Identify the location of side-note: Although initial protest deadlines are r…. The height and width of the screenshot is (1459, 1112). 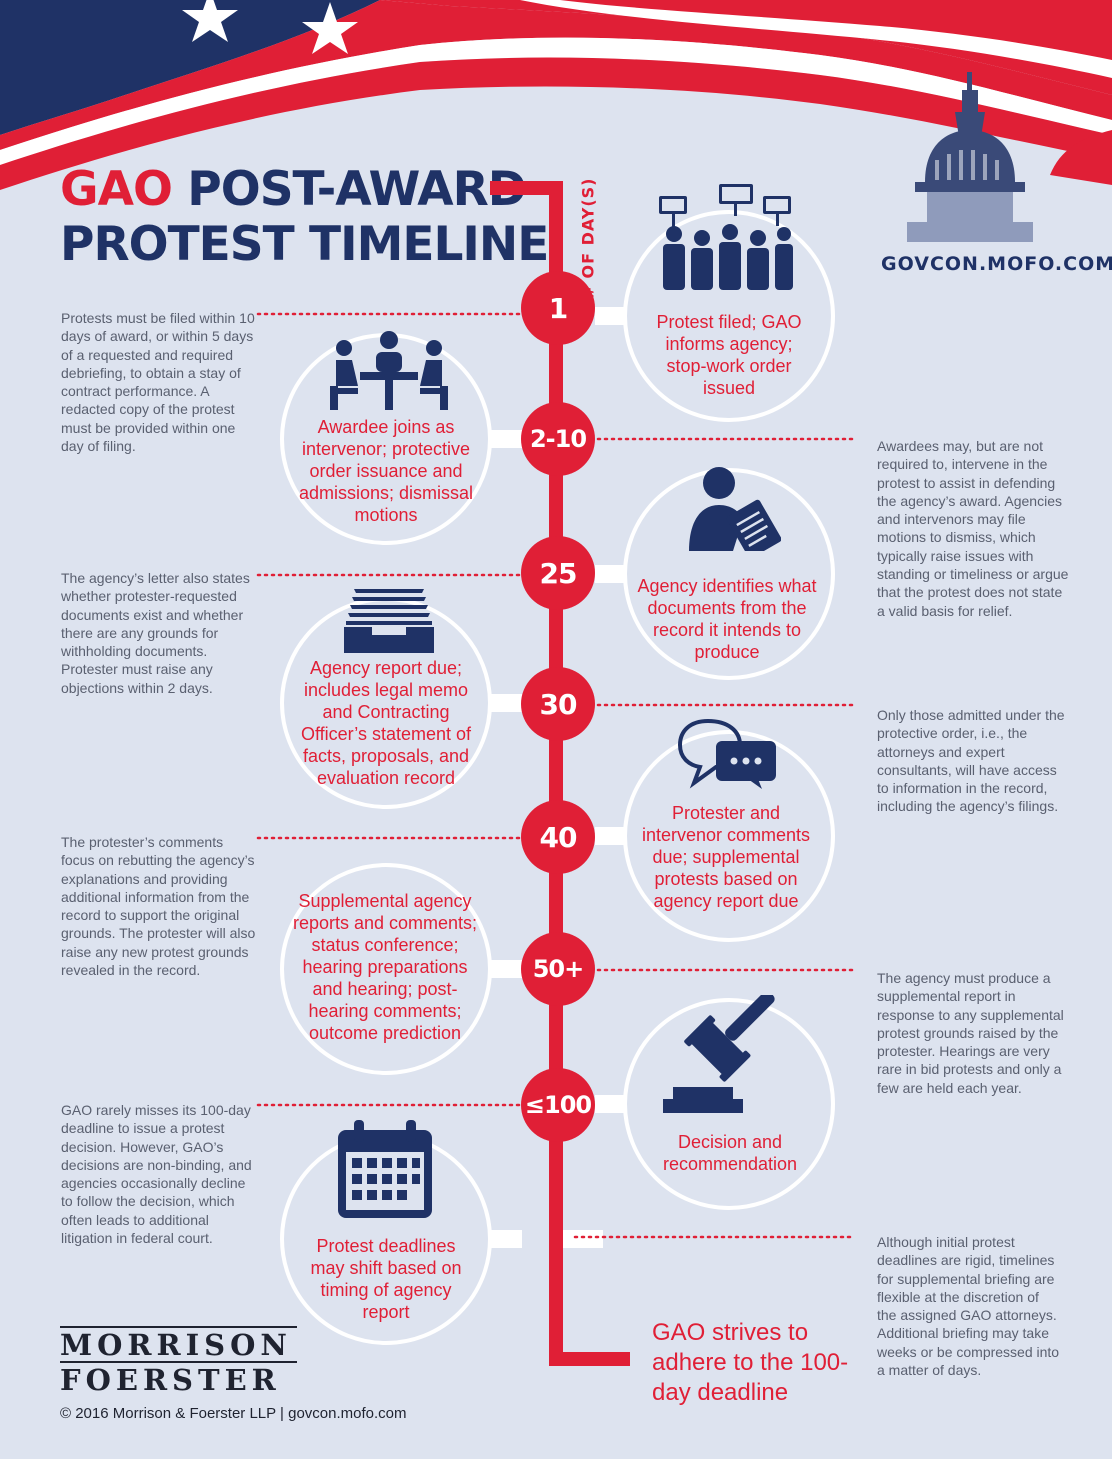
(968, 1306).